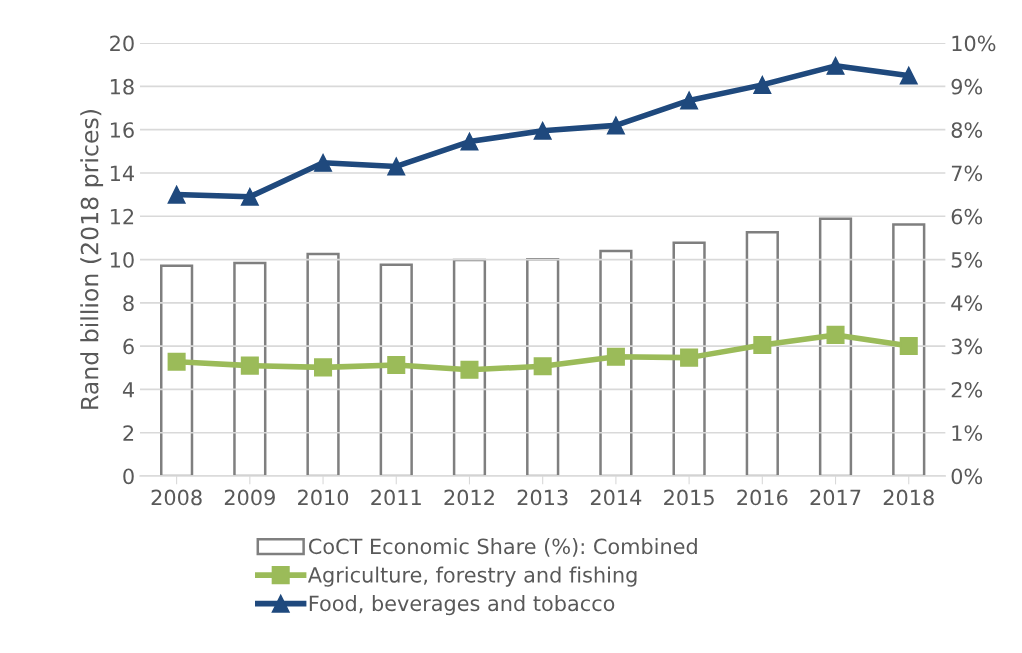 Image resolution: width=1022 pixels, height=653 pixels. Describe the element at coordinates (122, 173) in the screenshot. I see `y-tick-label: 14` at that location.